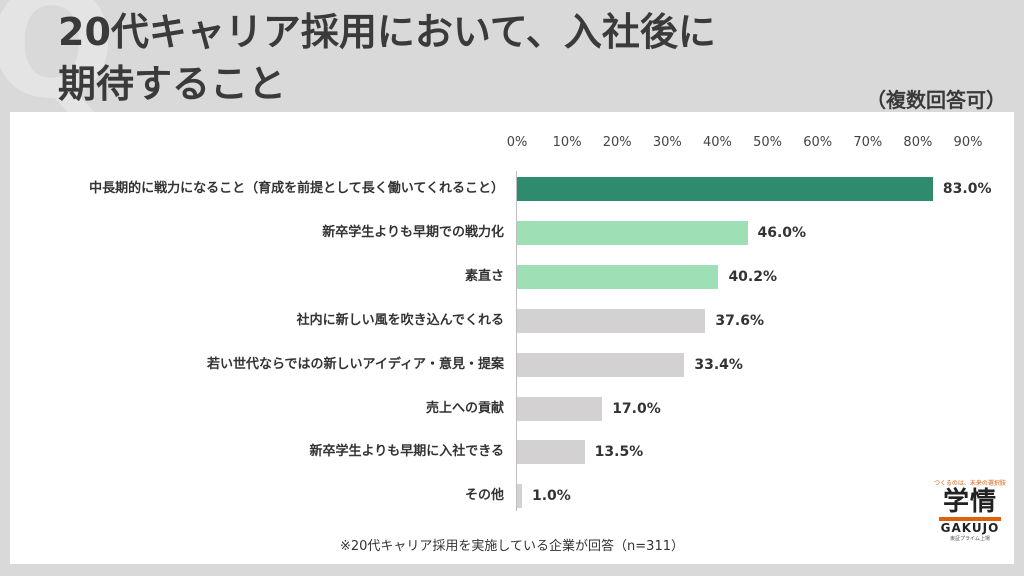 This screenshot has width=1024, height=576. Describe the element at coordinates (739, 320) in the screenshot. I see `value-label: 37.6%` at that location.